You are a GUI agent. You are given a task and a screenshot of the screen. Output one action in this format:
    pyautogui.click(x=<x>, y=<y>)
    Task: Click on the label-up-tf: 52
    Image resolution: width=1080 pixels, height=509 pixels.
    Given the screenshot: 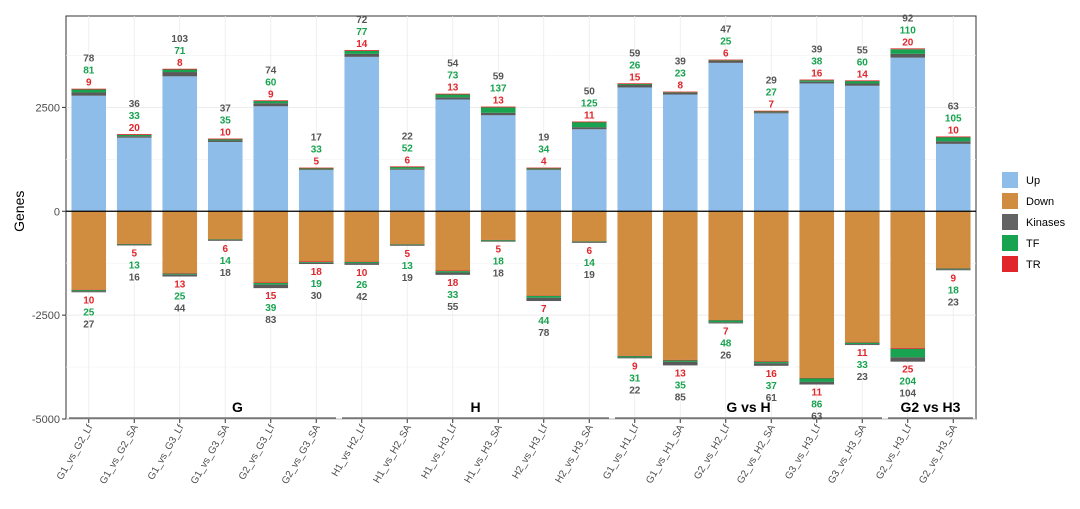 What is the action you would take?
    pyautogui.click(x=408, y=148)
    